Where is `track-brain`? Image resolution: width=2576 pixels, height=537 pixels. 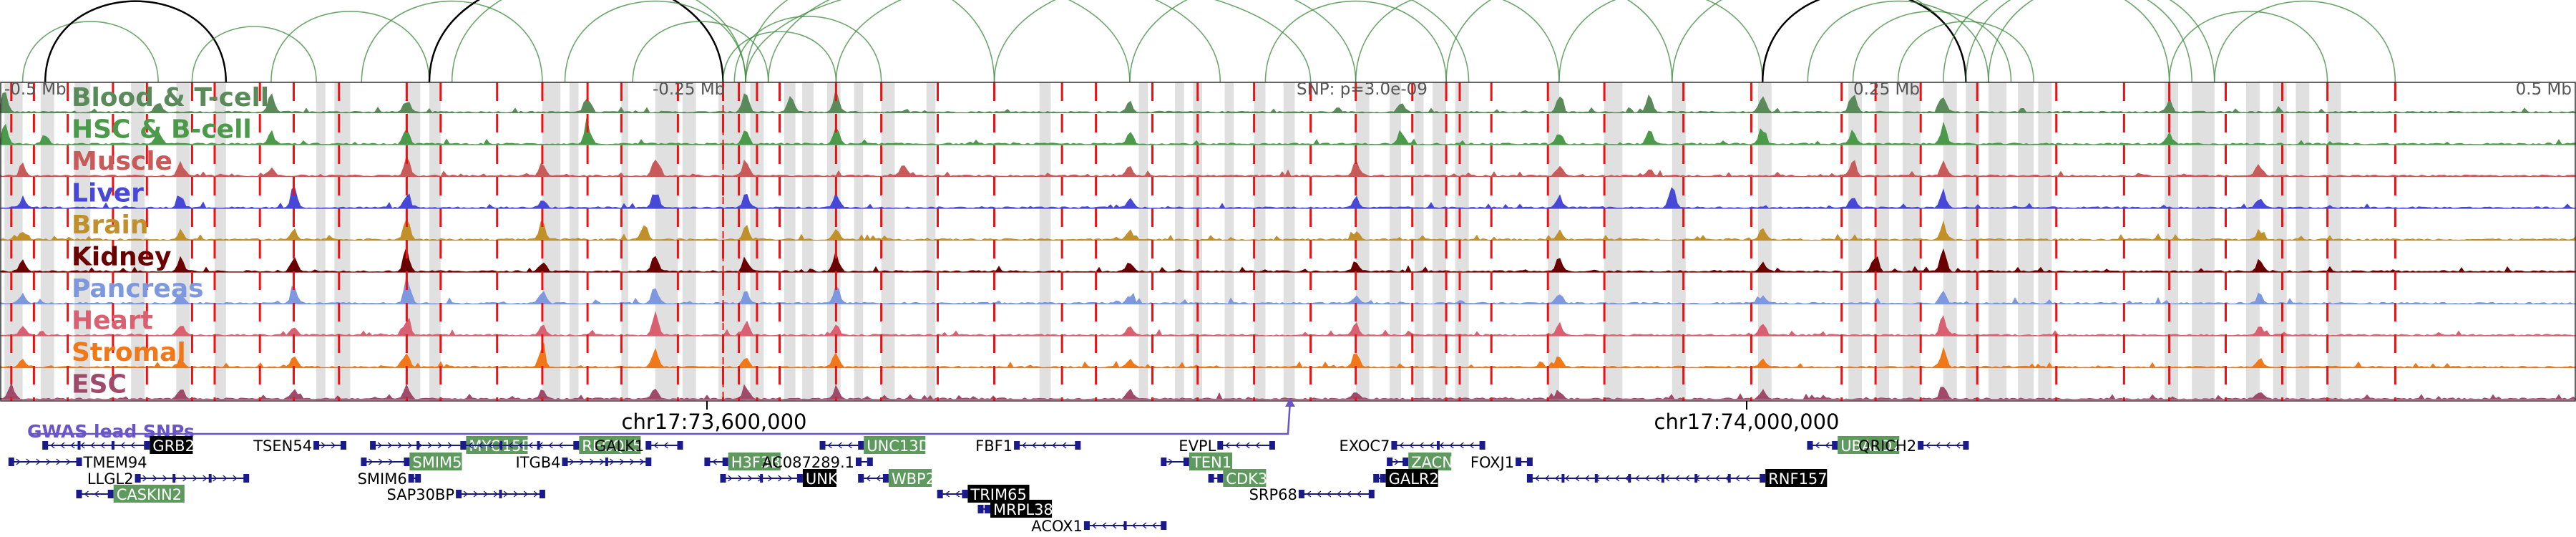 track-brain is located at coordinates (1288, 229).